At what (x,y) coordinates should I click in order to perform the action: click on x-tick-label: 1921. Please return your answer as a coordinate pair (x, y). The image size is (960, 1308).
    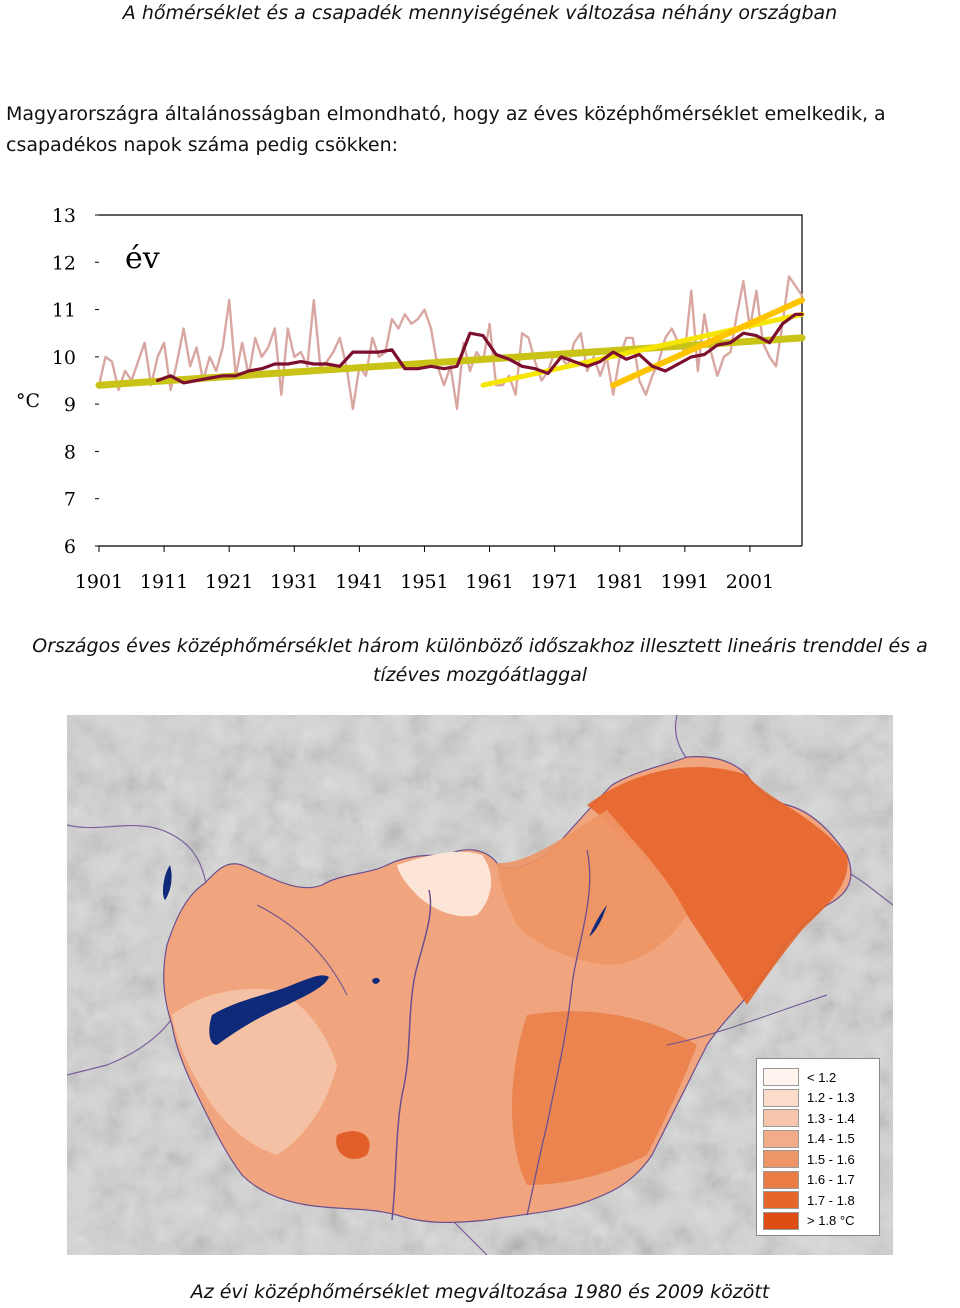
    Looking at the image, I should click on (229, 582).